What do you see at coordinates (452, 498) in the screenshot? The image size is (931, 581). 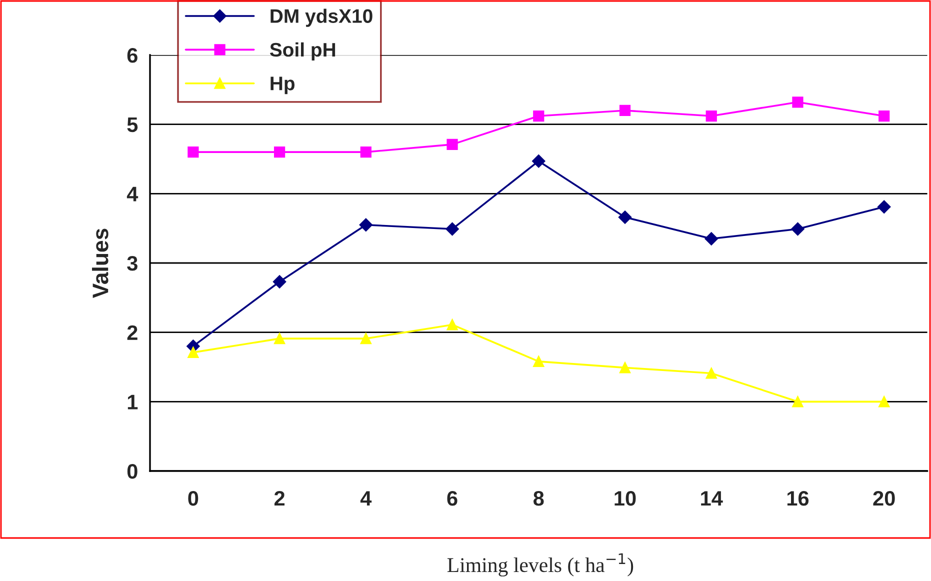 I see `x-tick-label: 6` at bounding box center [452, 498].